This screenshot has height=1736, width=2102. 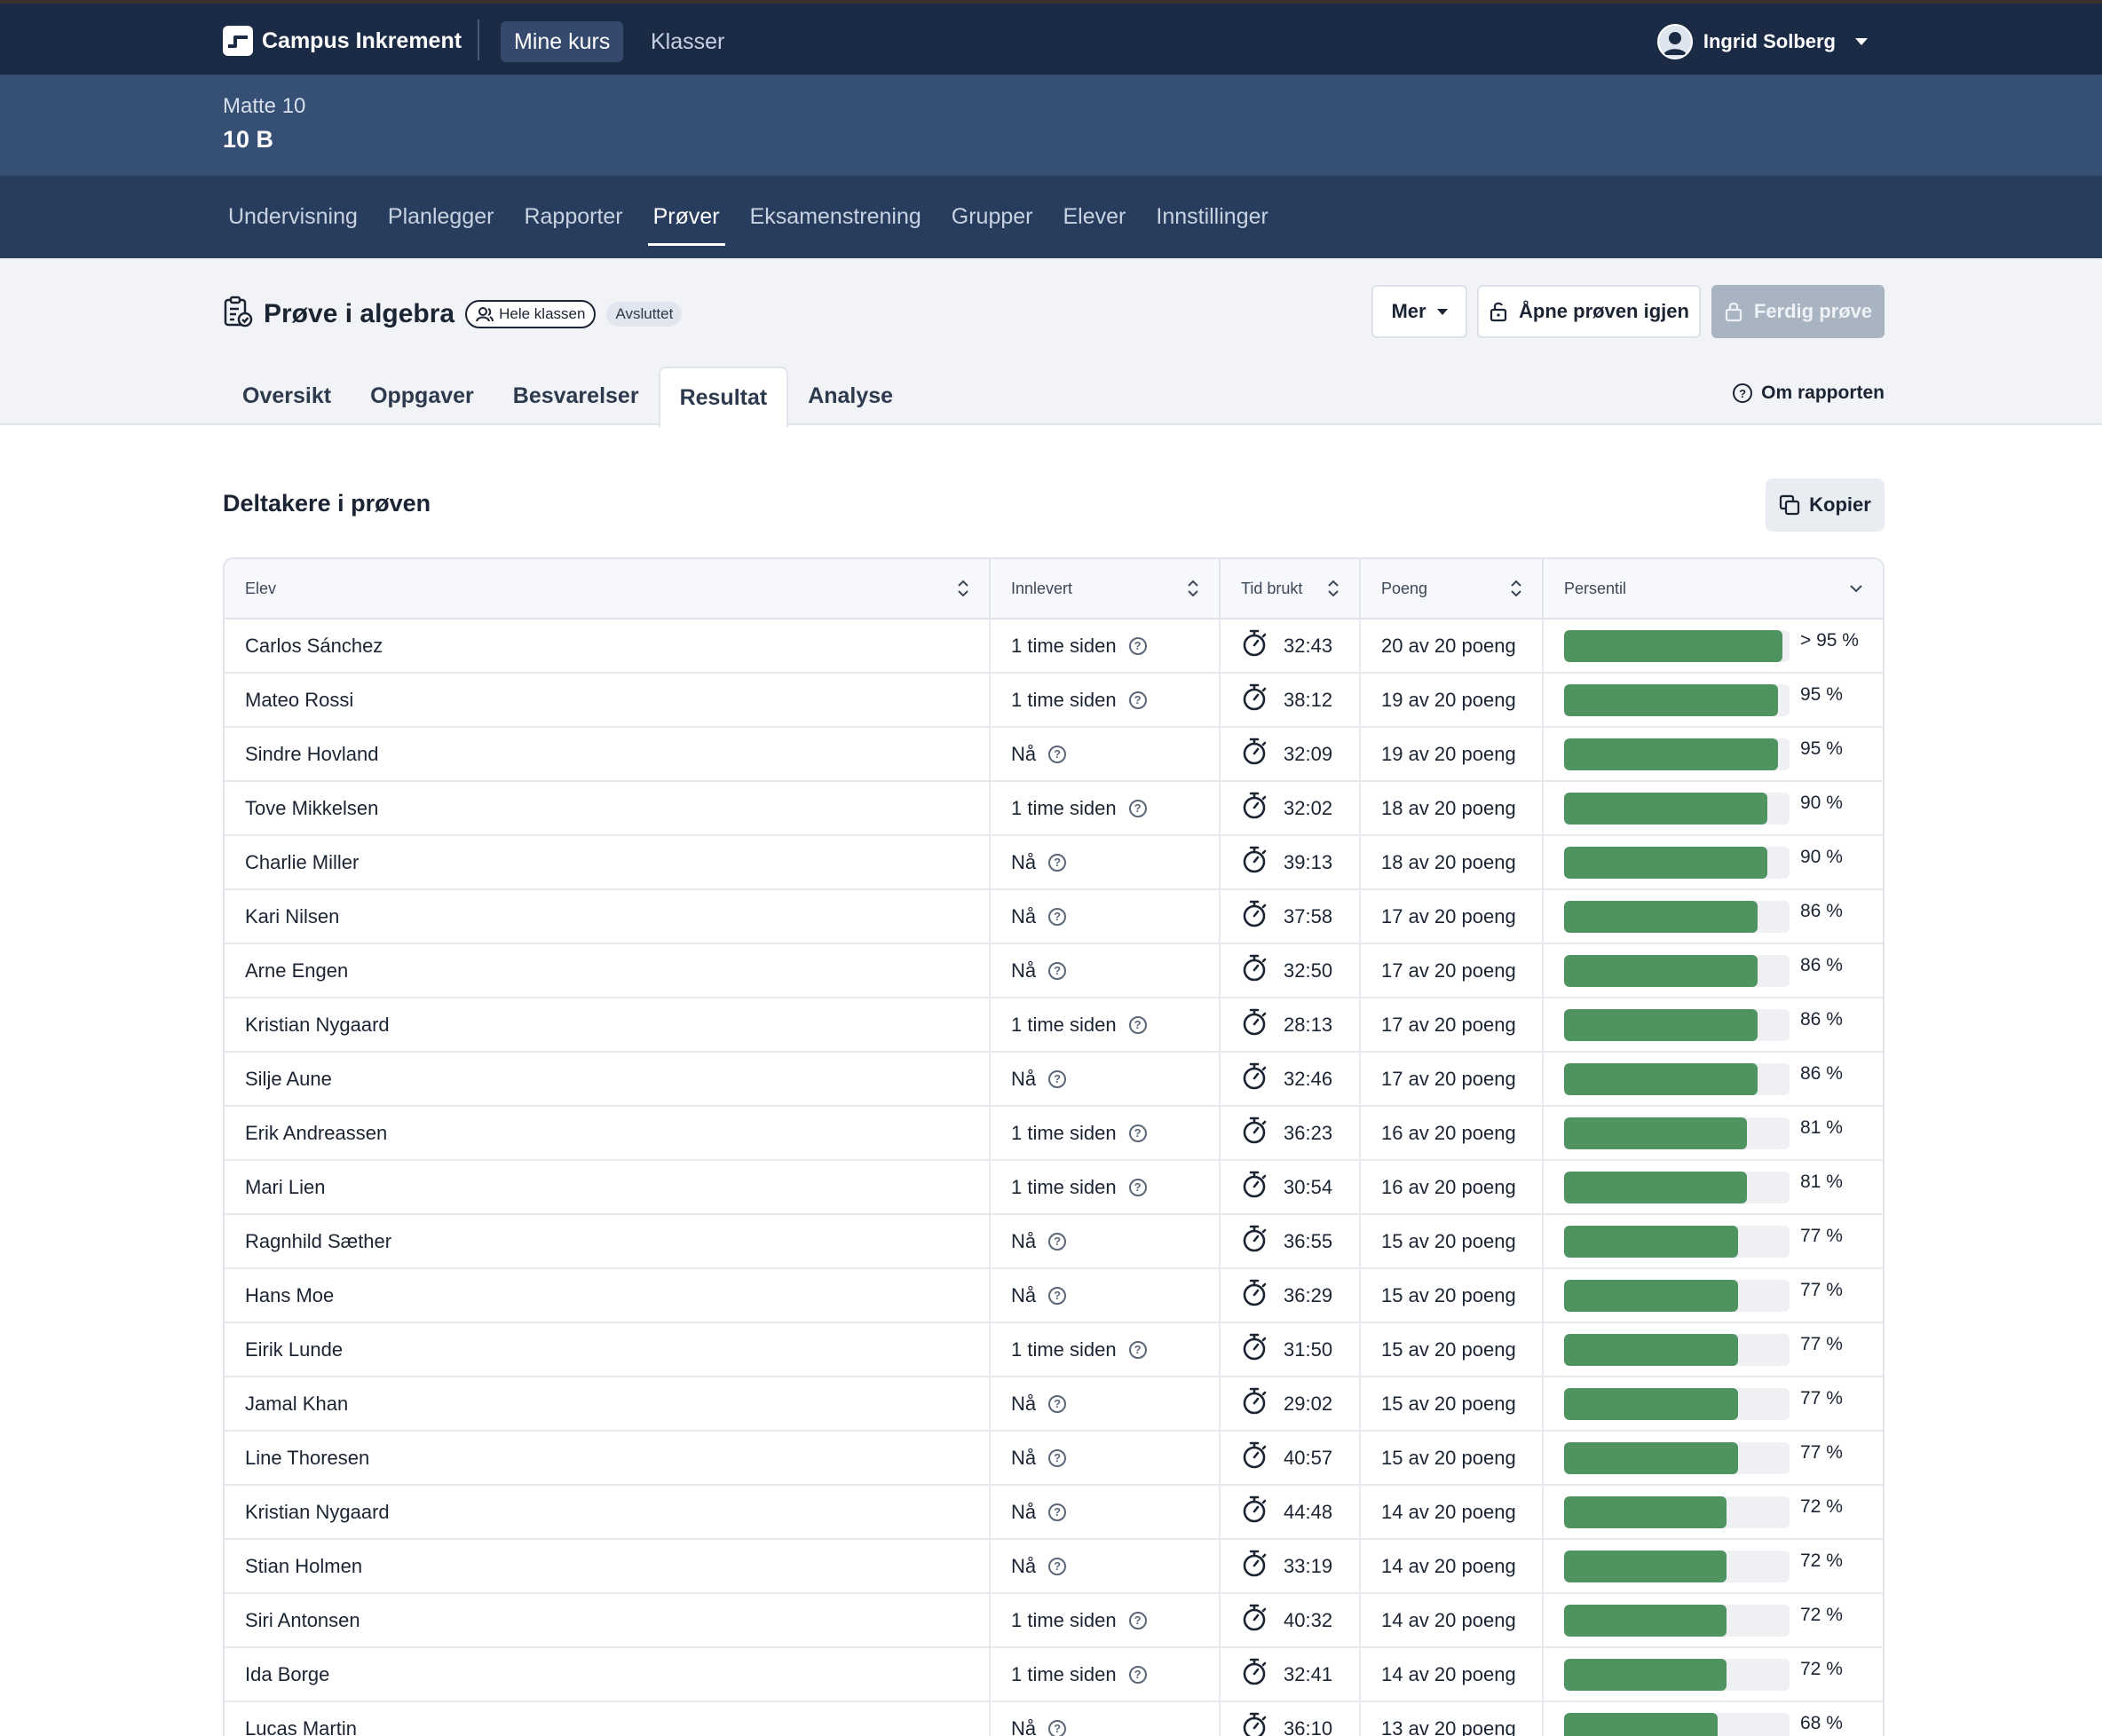 What do you see at coordinates (440, 216) in the screenshot?
I see `subnav-planlegger: Planlegger` at bounding box center [440, 216].